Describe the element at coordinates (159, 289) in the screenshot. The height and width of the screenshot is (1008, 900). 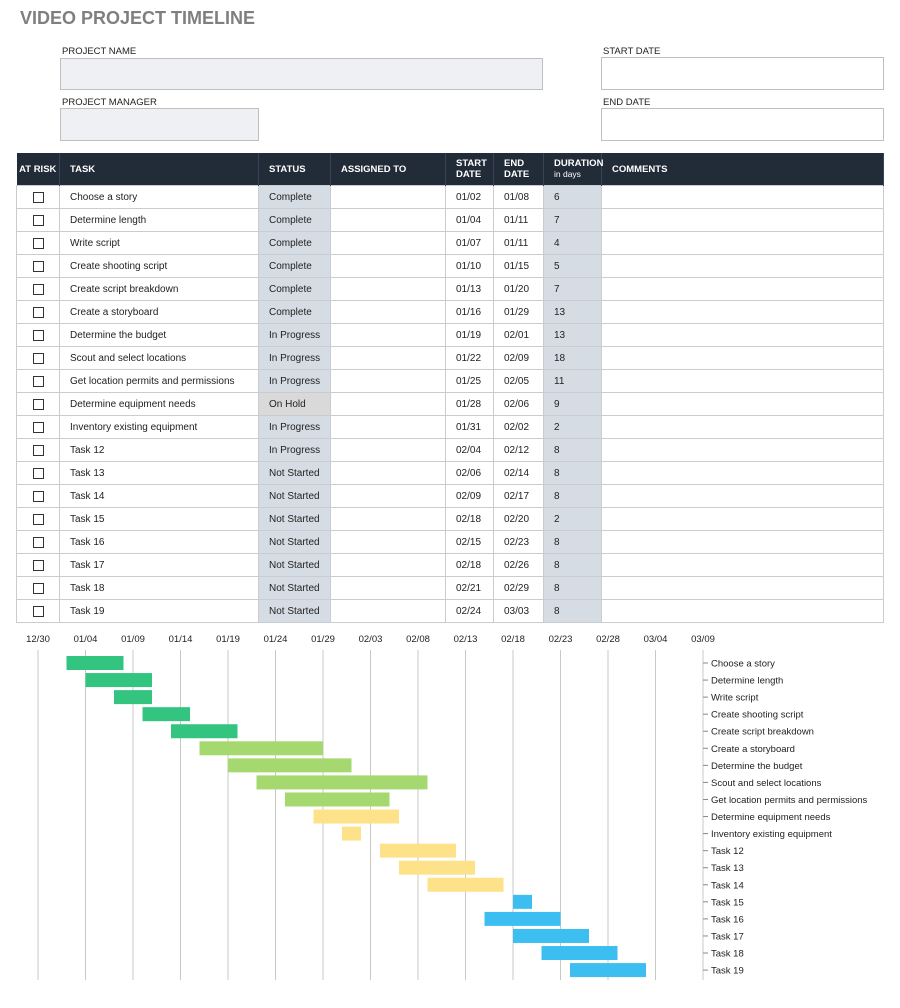
I see `task-cell: Create script breakdown` at that location.